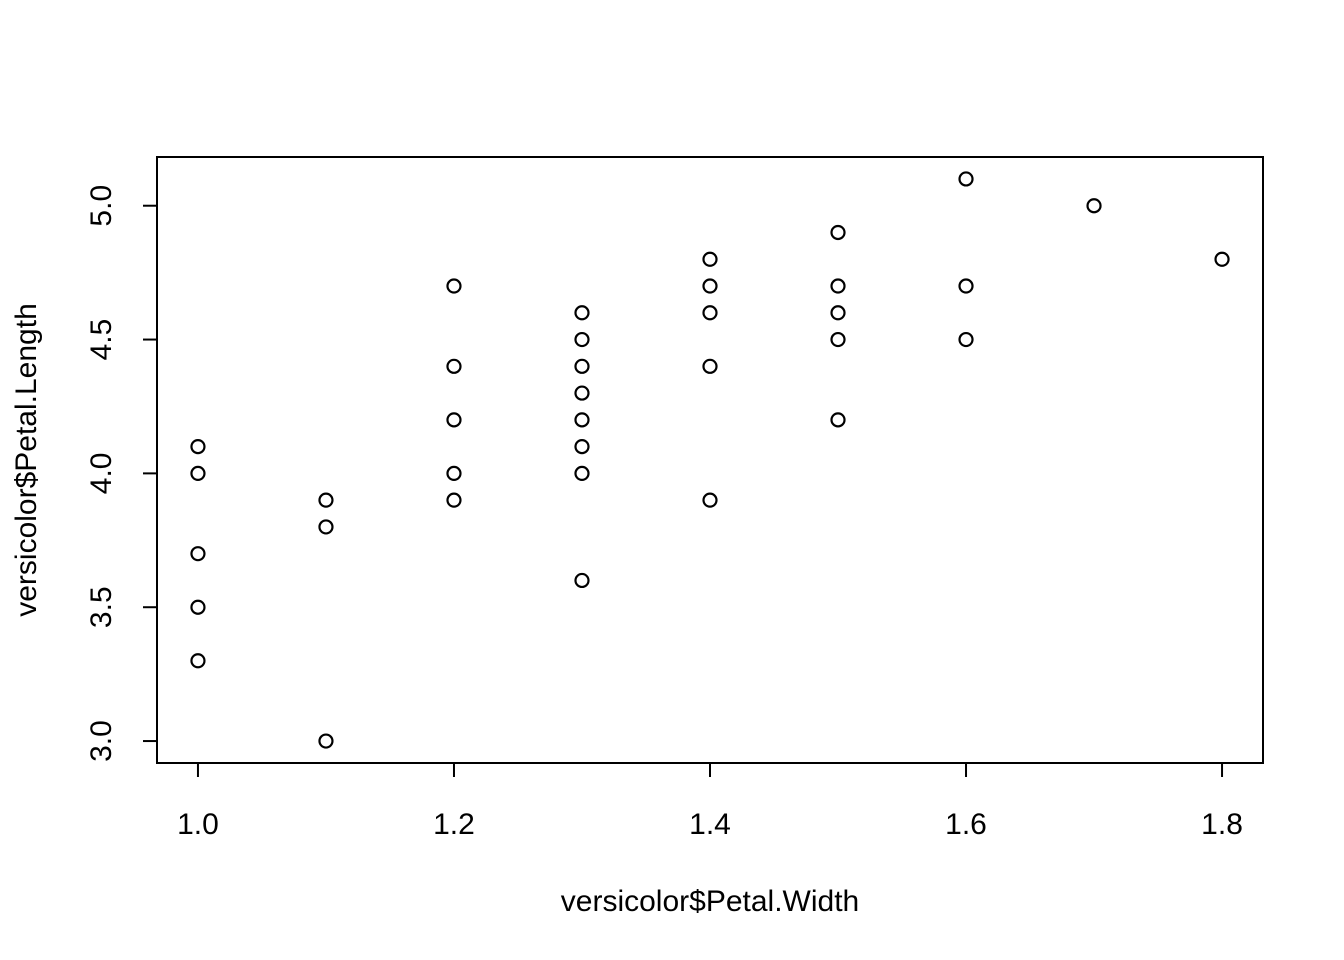 Image resolution: width=1344 pixels, height=960 pixels. What do you see at coordinates (101, 474) in the screenshot?
I see `y-tick-label: 4.0` at bounding box center [101, 474].